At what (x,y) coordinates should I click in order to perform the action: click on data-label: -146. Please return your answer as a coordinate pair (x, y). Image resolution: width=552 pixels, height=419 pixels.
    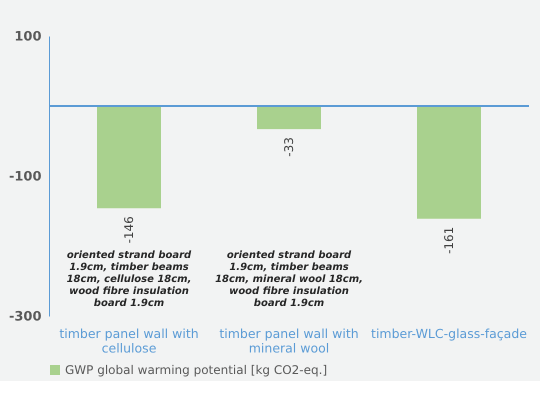
    Looking at the image, I should click on (129, 230).